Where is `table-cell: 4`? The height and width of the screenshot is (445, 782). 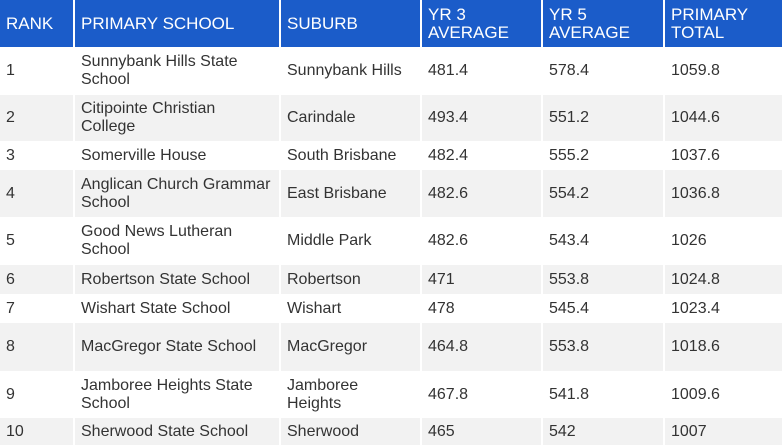 table-cell: 4 is located at coordinates (37, 193).